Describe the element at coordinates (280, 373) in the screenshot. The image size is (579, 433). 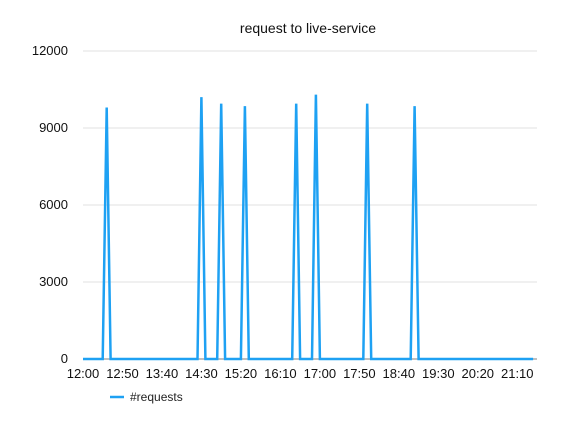
I see `x-tick-label: 16:10` at that location.